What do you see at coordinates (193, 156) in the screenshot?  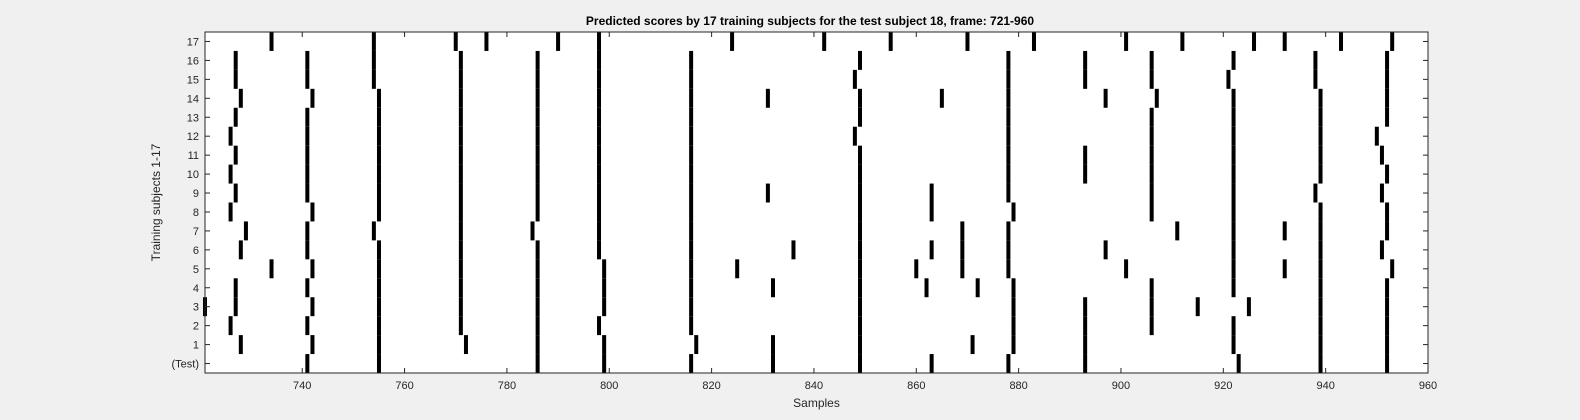 I see `y-tick-label: 11` at bounding box center [193, 156].